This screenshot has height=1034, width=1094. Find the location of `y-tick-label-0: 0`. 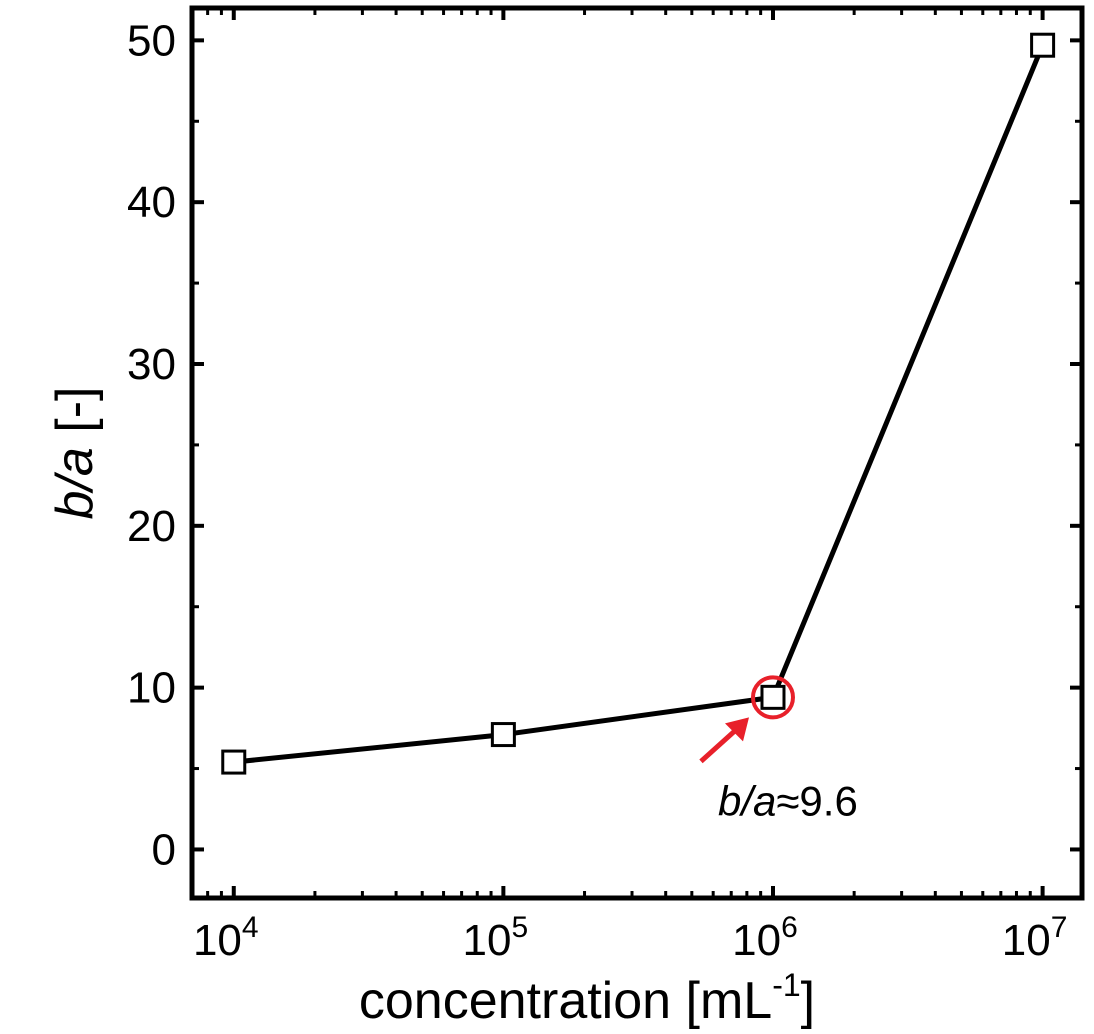

y-tick-label-0: 0 is located at coordinates (164, 849).